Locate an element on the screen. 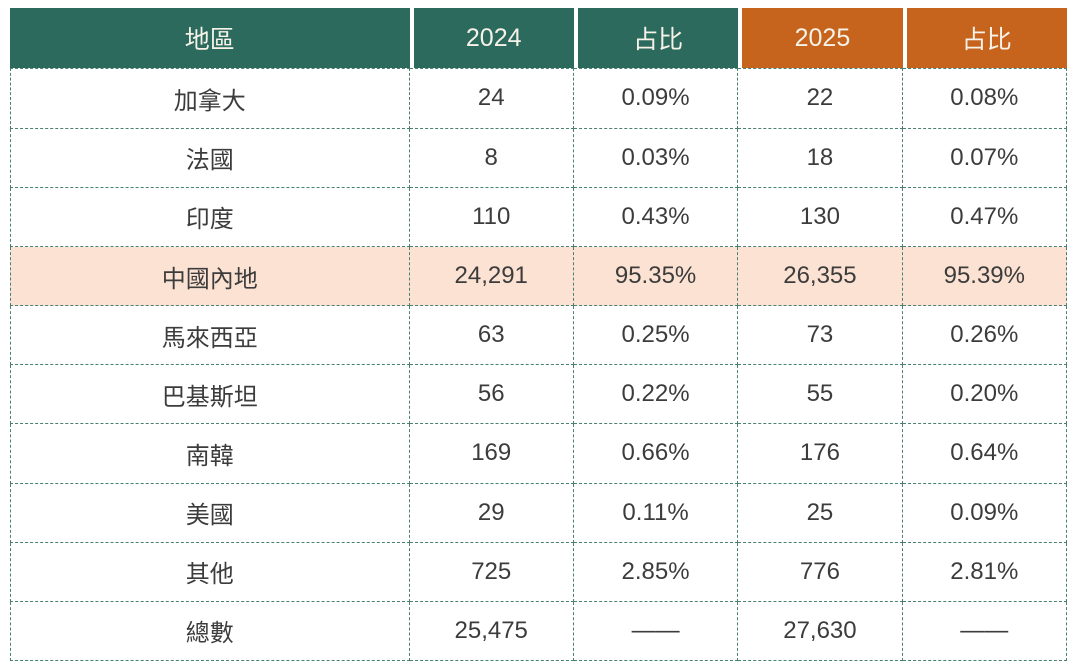 The image size is (1080, 671). value-cell: 56 is located at coordinates (491, 395).